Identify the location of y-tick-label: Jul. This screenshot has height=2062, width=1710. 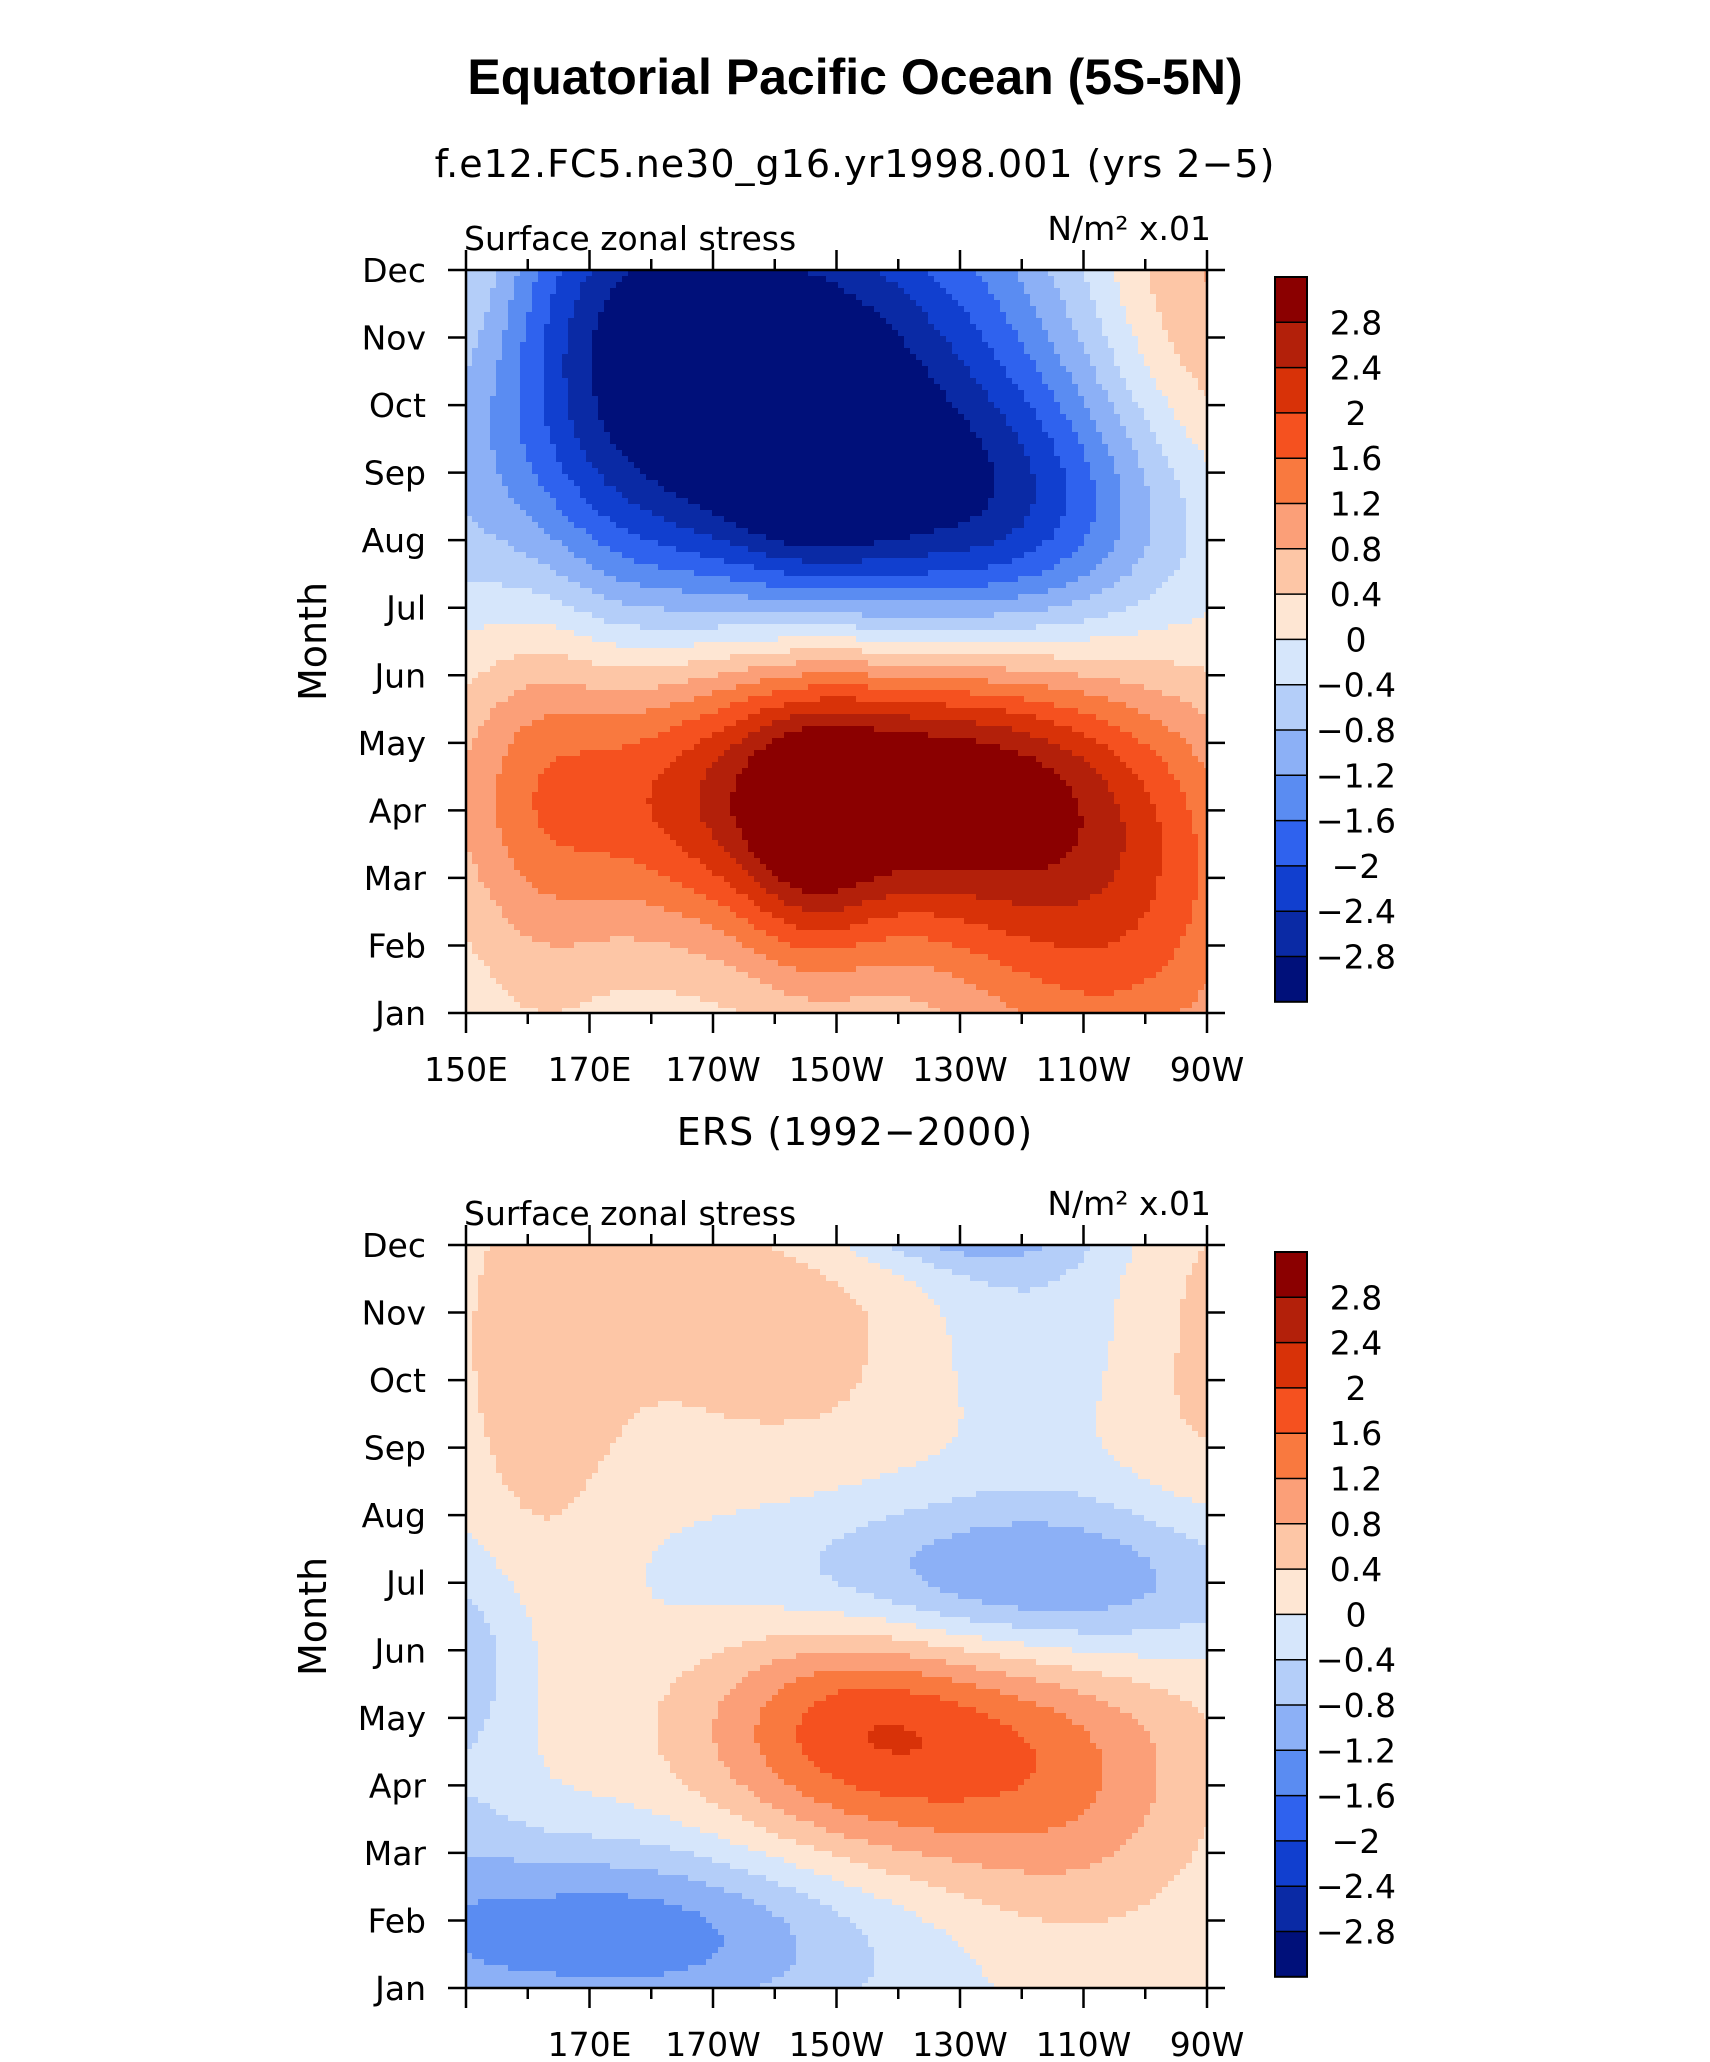
(405, 1583).